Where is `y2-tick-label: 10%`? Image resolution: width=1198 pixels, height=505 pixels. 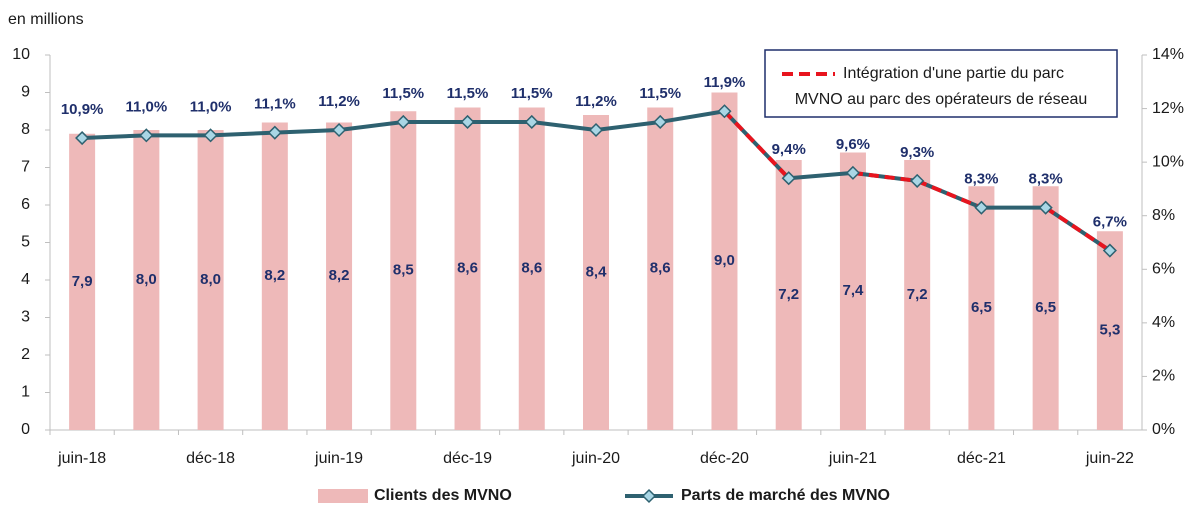 y2-tick-label: 10% is located at coordinates (1168, 161).